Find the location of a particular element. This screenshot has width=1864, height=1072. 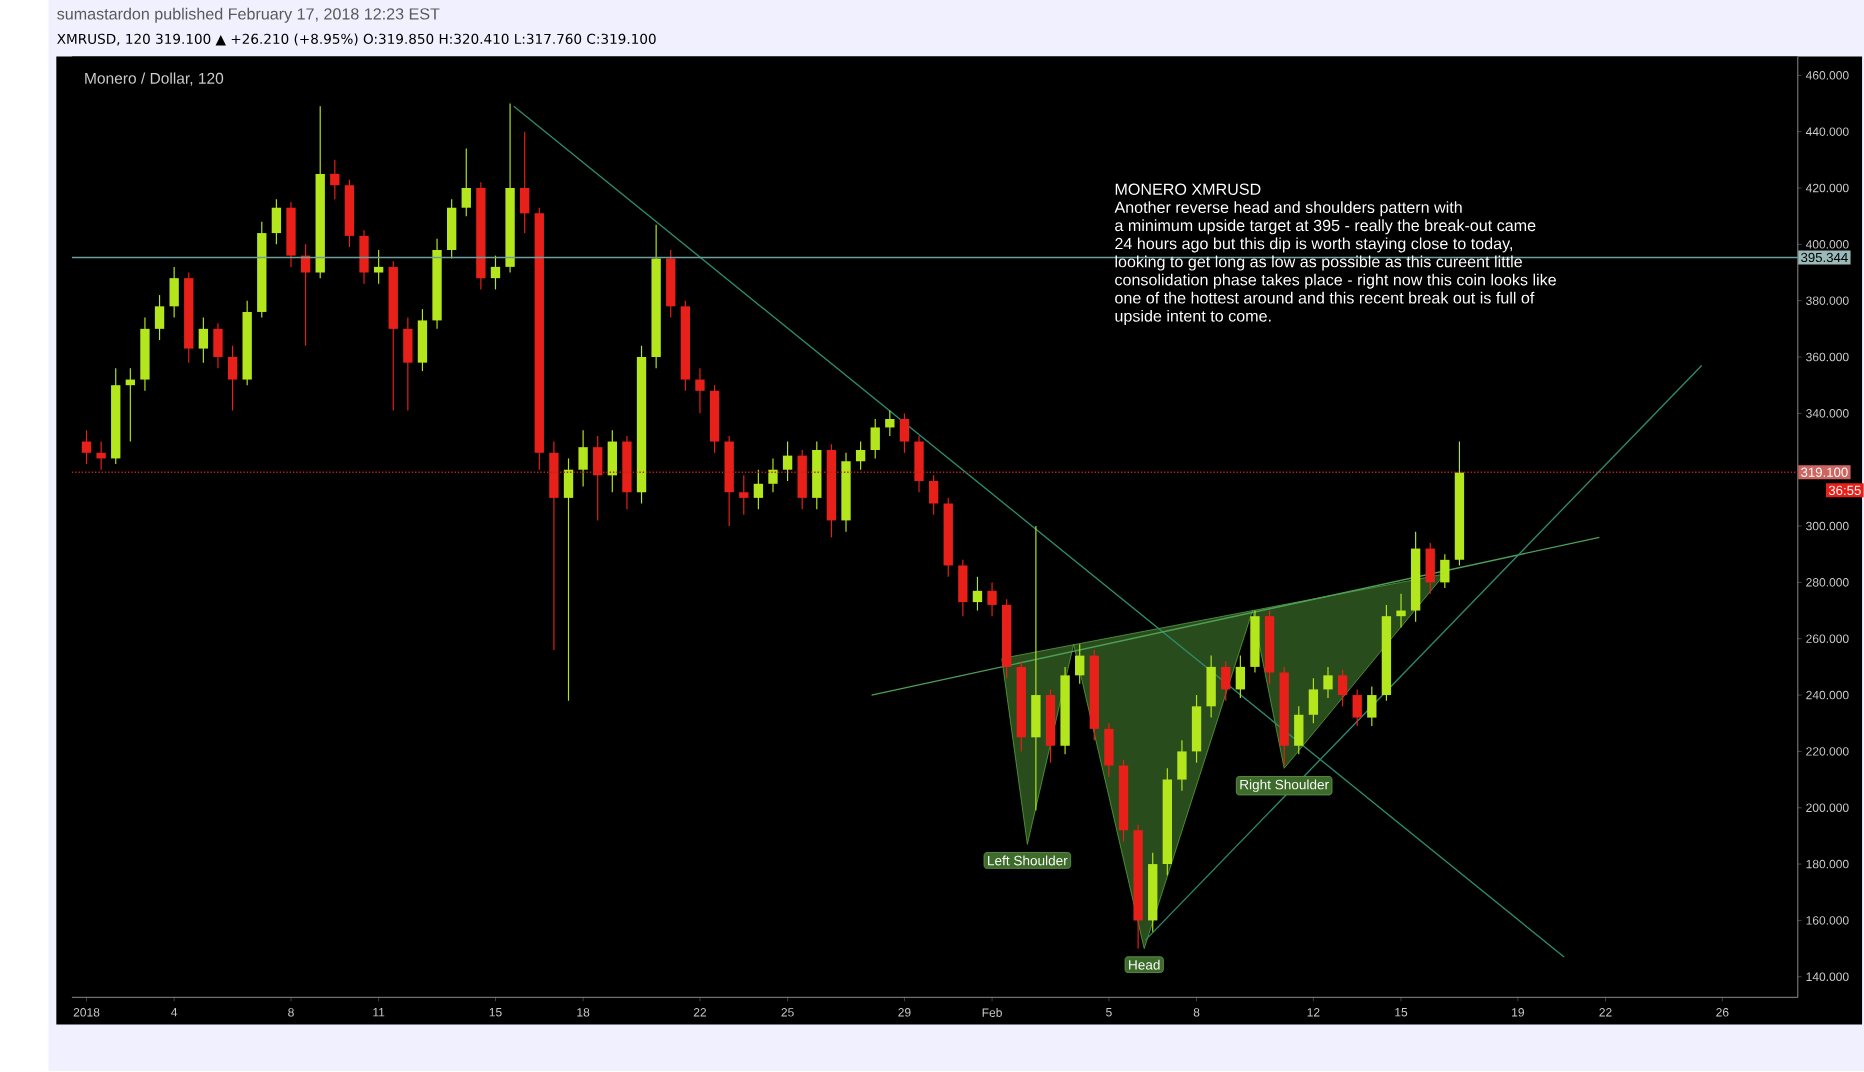

annotation: consolidation phase takes place - right now this coin looks like is located at coordinates (1335, 281).